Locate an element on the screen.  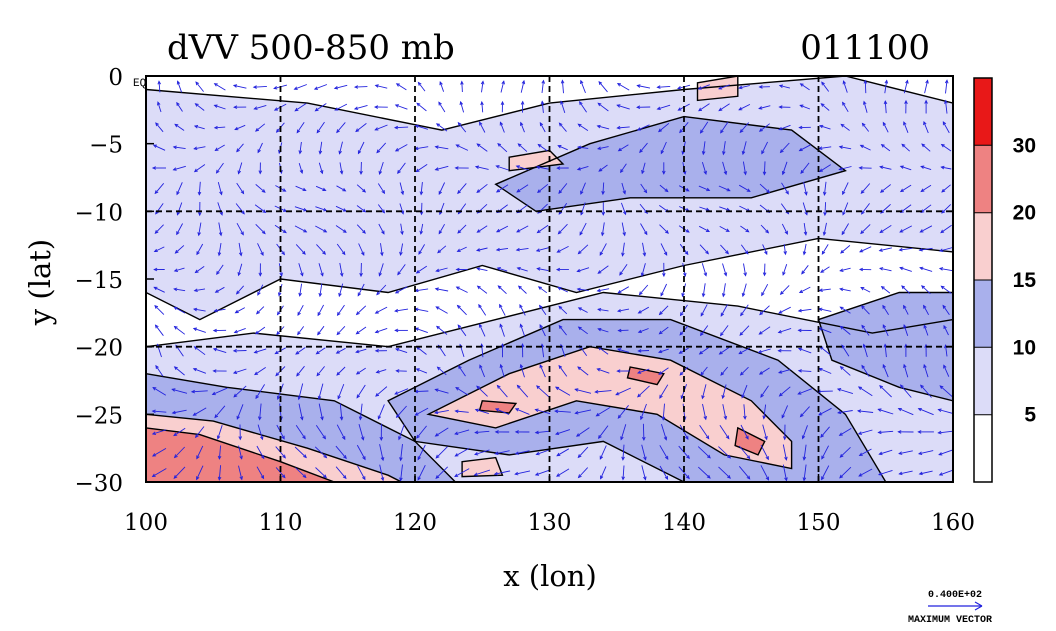
colorbar-swatch is located at coordinates (983, 381).